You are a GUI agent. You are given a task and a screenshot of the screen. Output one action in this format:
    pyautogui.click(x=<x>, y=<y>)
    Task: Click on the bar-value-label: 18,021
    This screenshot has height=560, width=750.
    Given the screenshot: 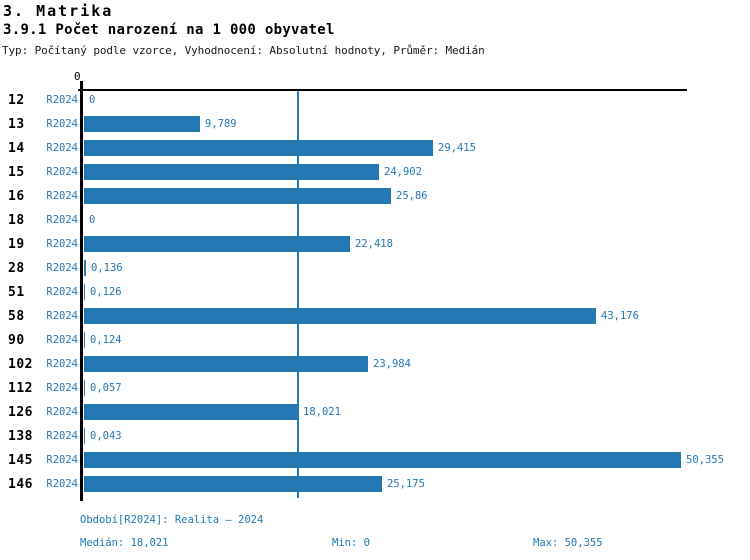 What is the action you would take?
    pyautogui.click(x=322, y=412)
    